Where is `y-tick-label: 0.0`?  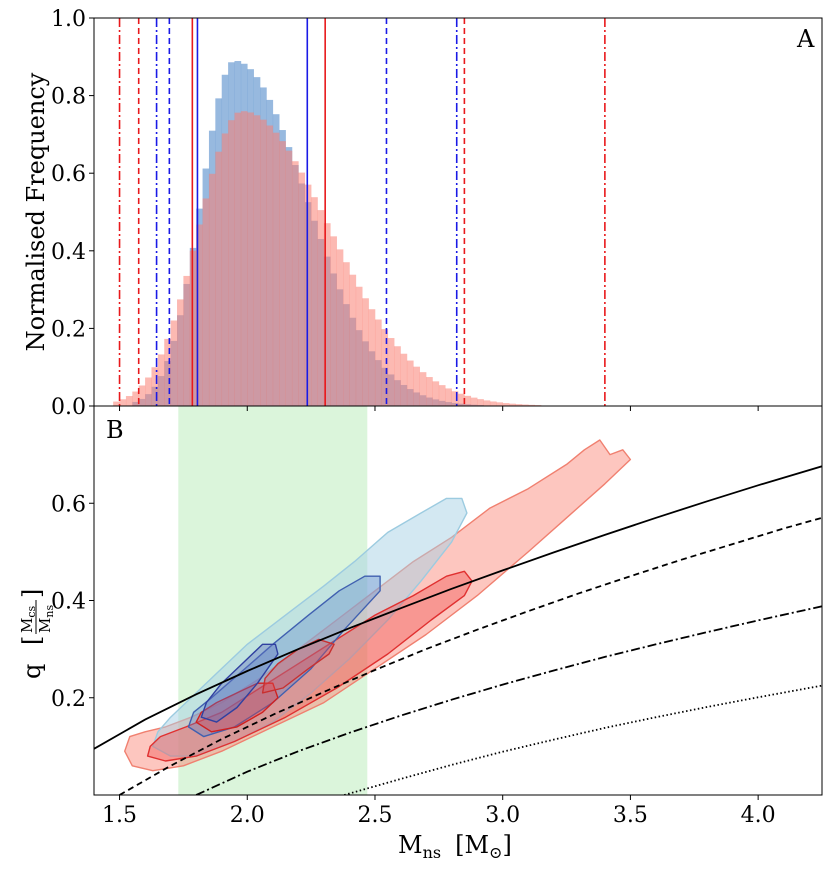 y-tick-label: 0.0 is located at coordinates (68, 407).